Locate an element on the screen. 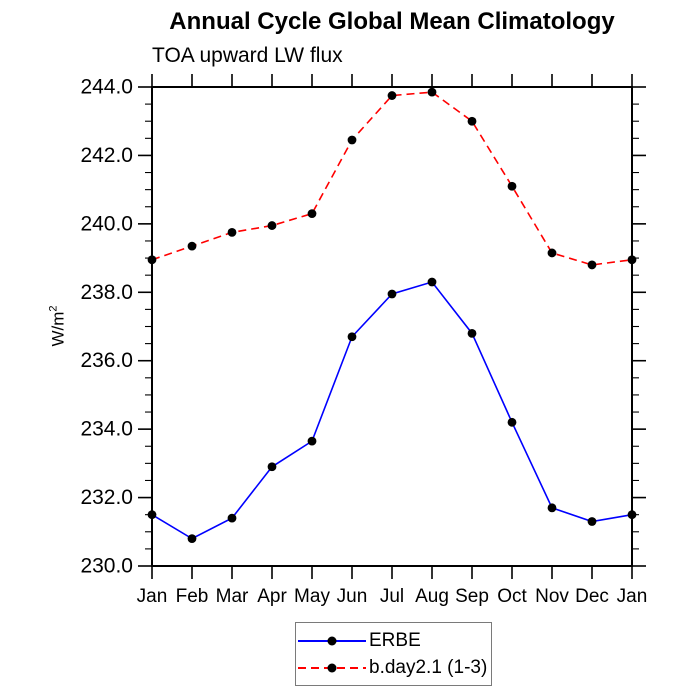  x-tick-label: Jun is located at coordinates (352, 596).